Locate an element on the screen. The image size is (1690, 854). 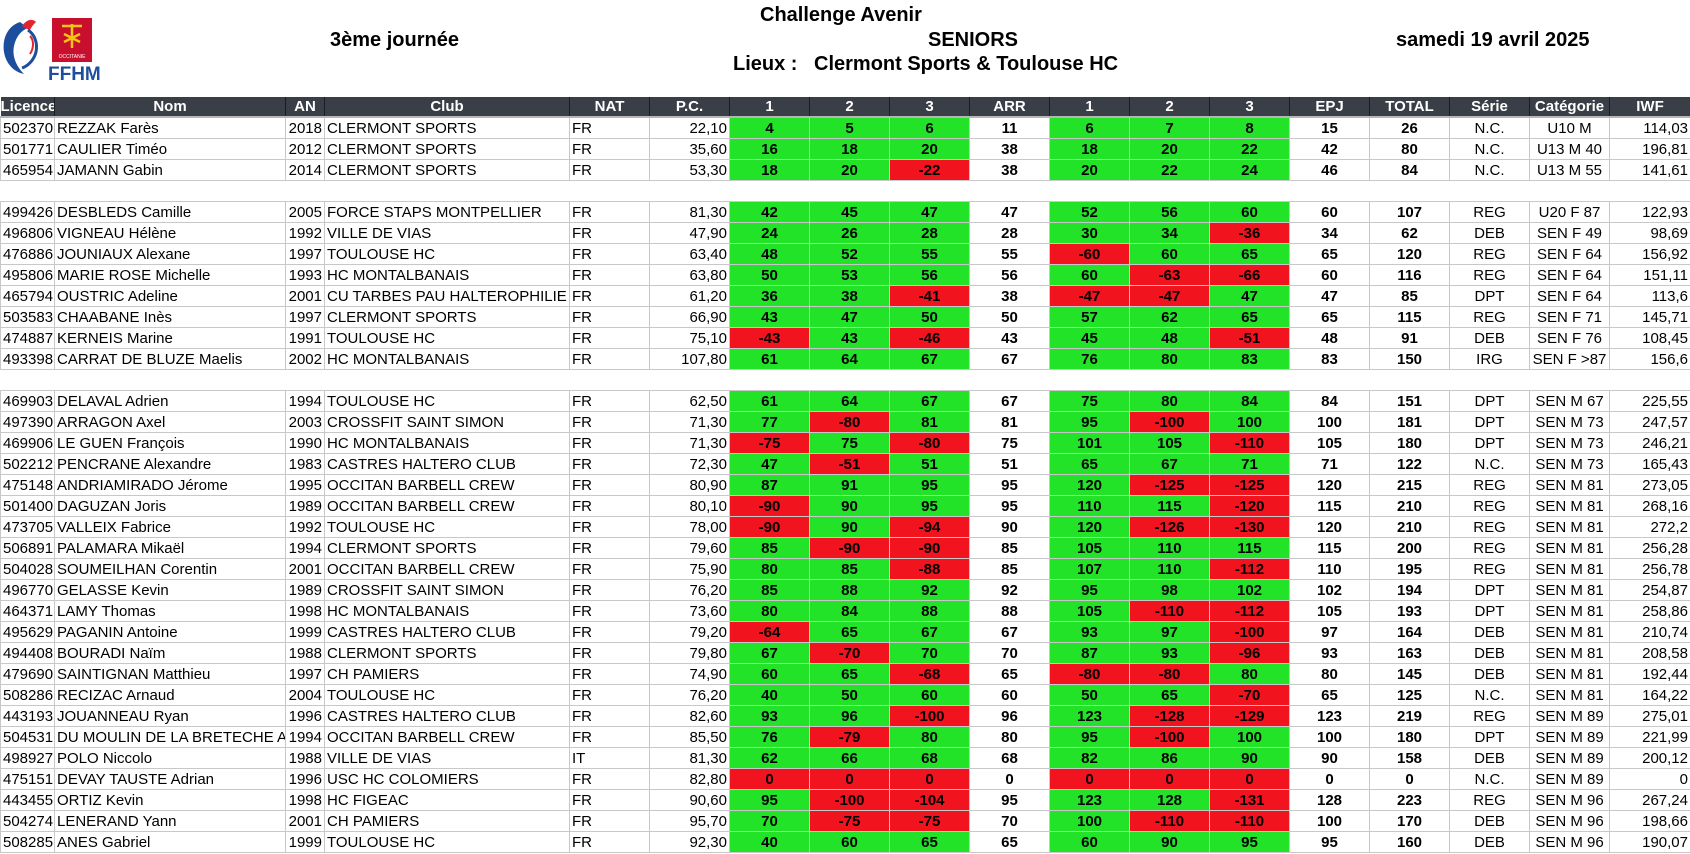
cell-total: 164 is located at coordinates (1409, 632).